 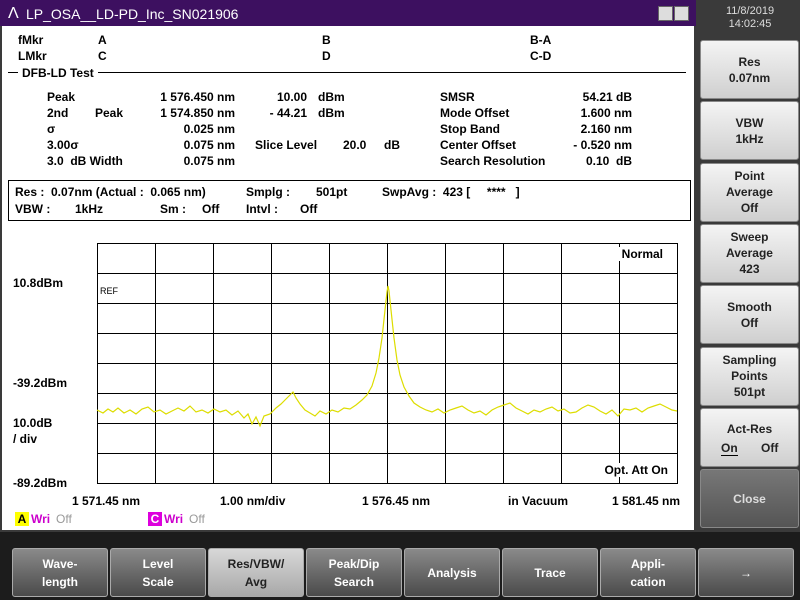 I want to click on softkey-label: Points, so click(x=749, y=376).